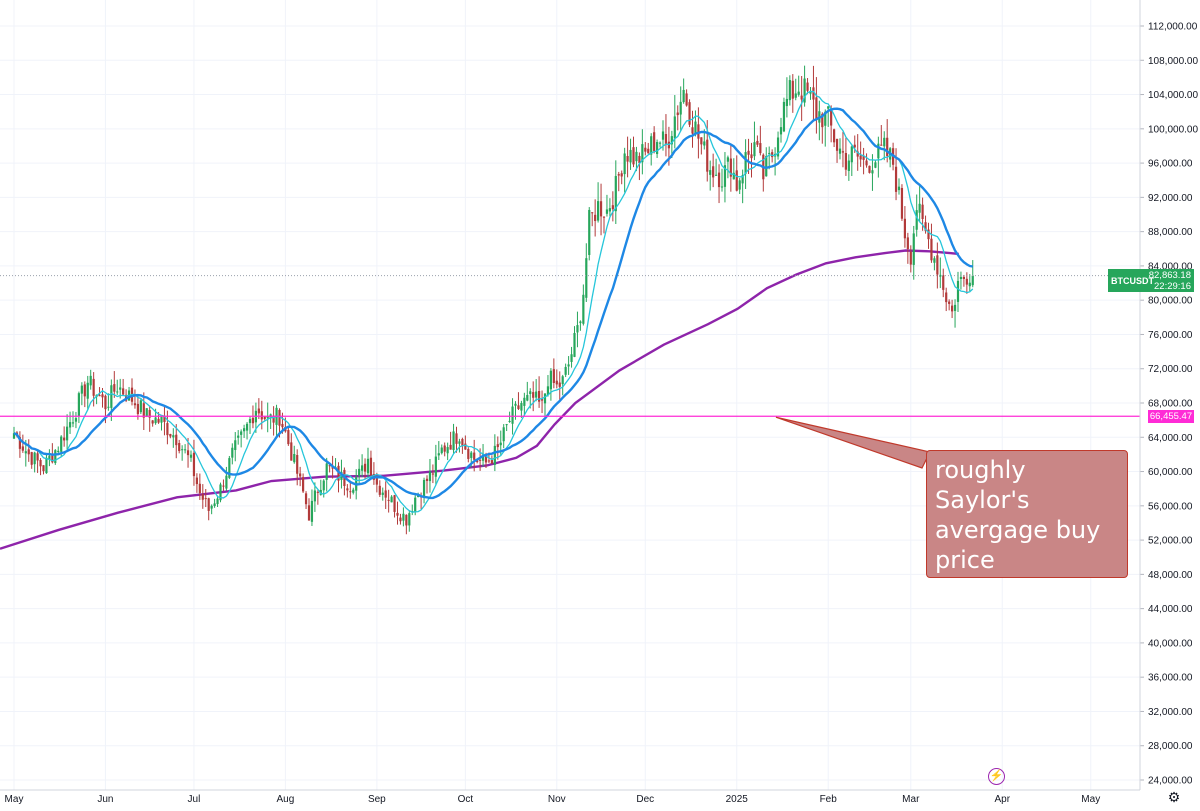 The image size is (1200, 811). What do you see at coordinates (1132, 281) in the screenshot?
I see `symbol-label: BTCUSDT` at bounding box center [1132, 281].